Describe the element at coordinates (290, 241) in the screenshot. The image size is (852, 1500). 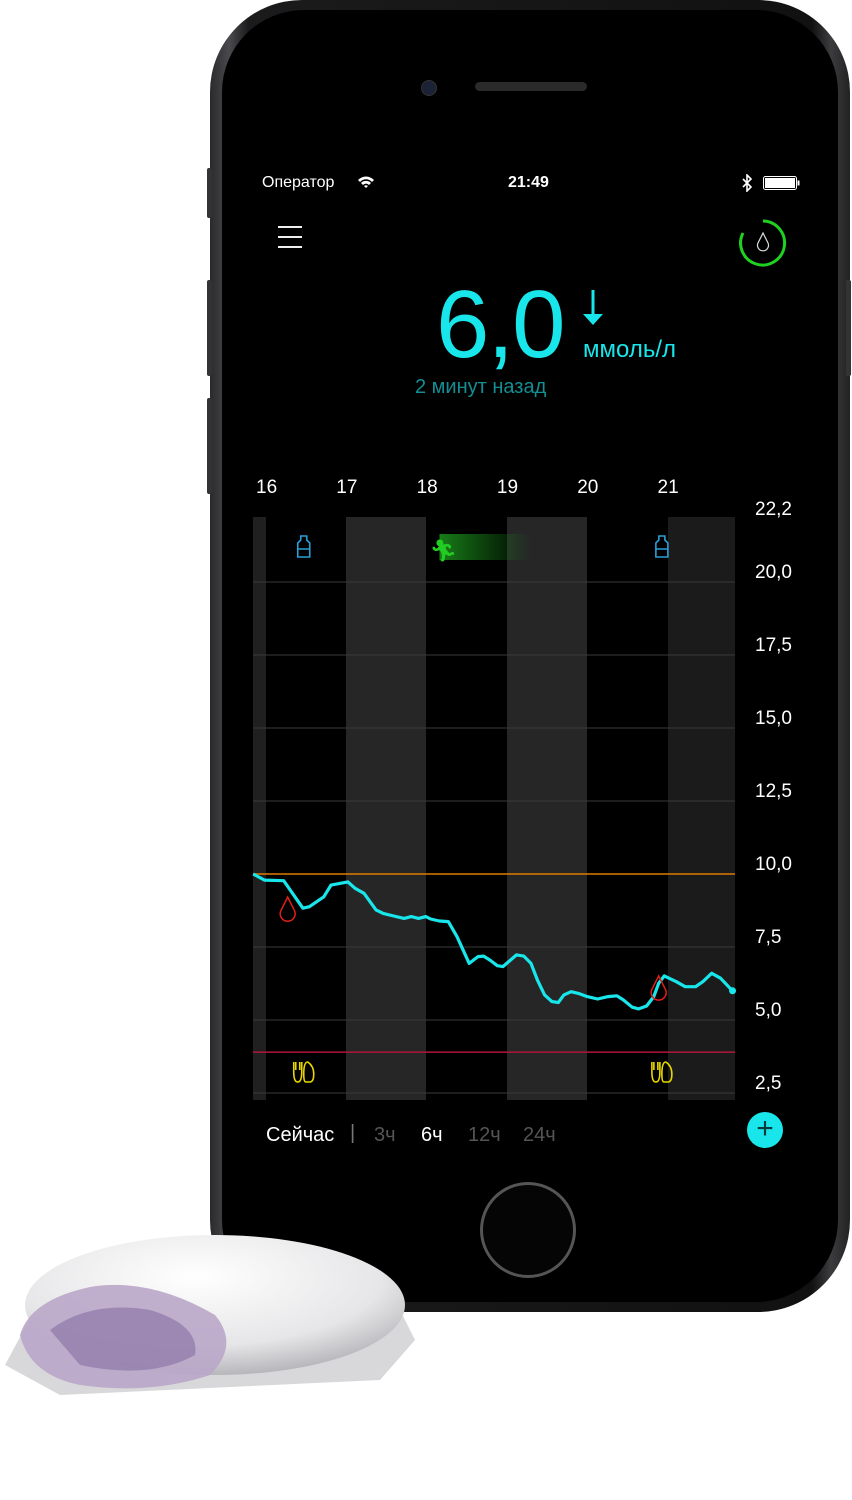
I see `hamburger-menu-icon` at that location.